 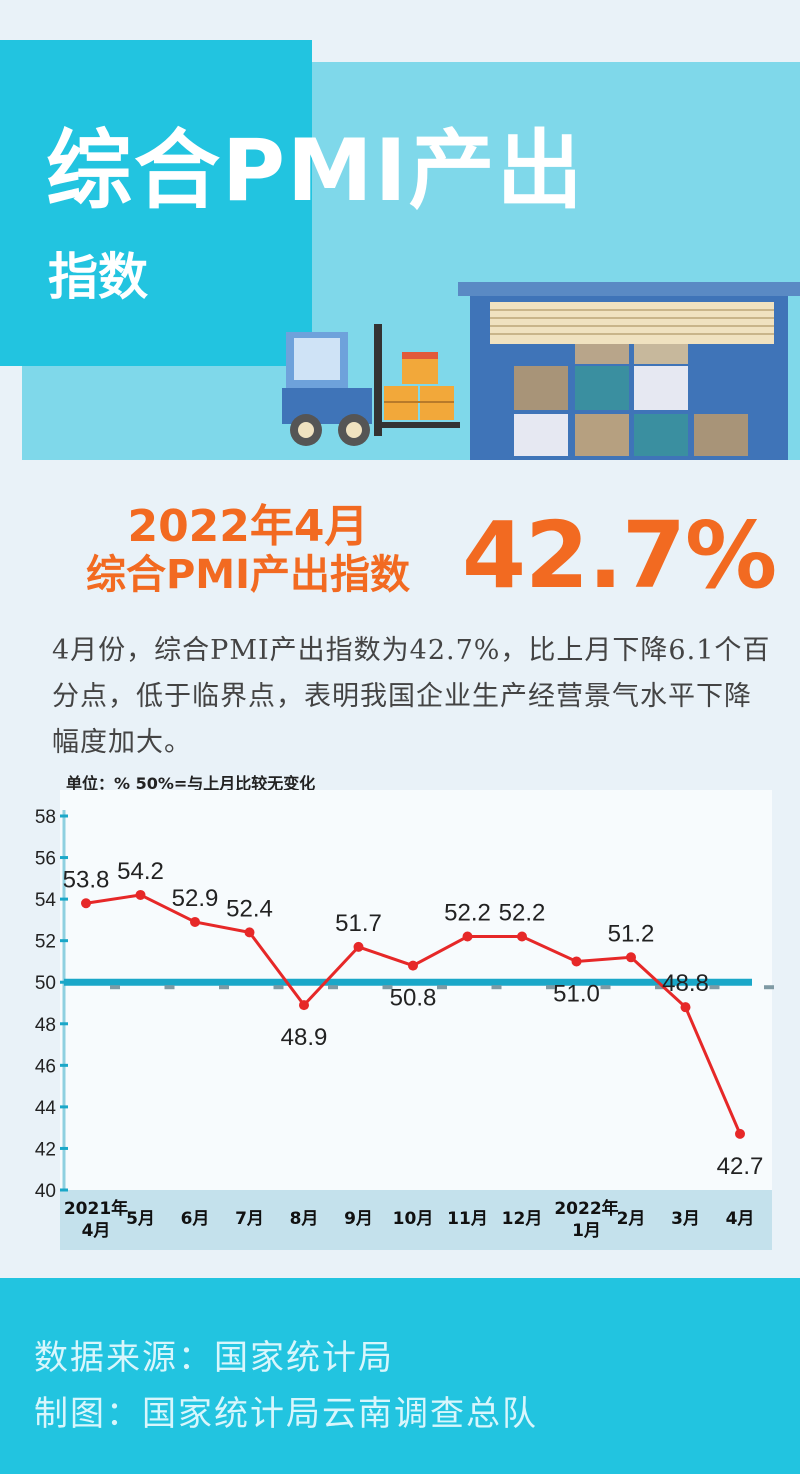 I want to click on value-label: 51.2, so click(x=631, y=933).